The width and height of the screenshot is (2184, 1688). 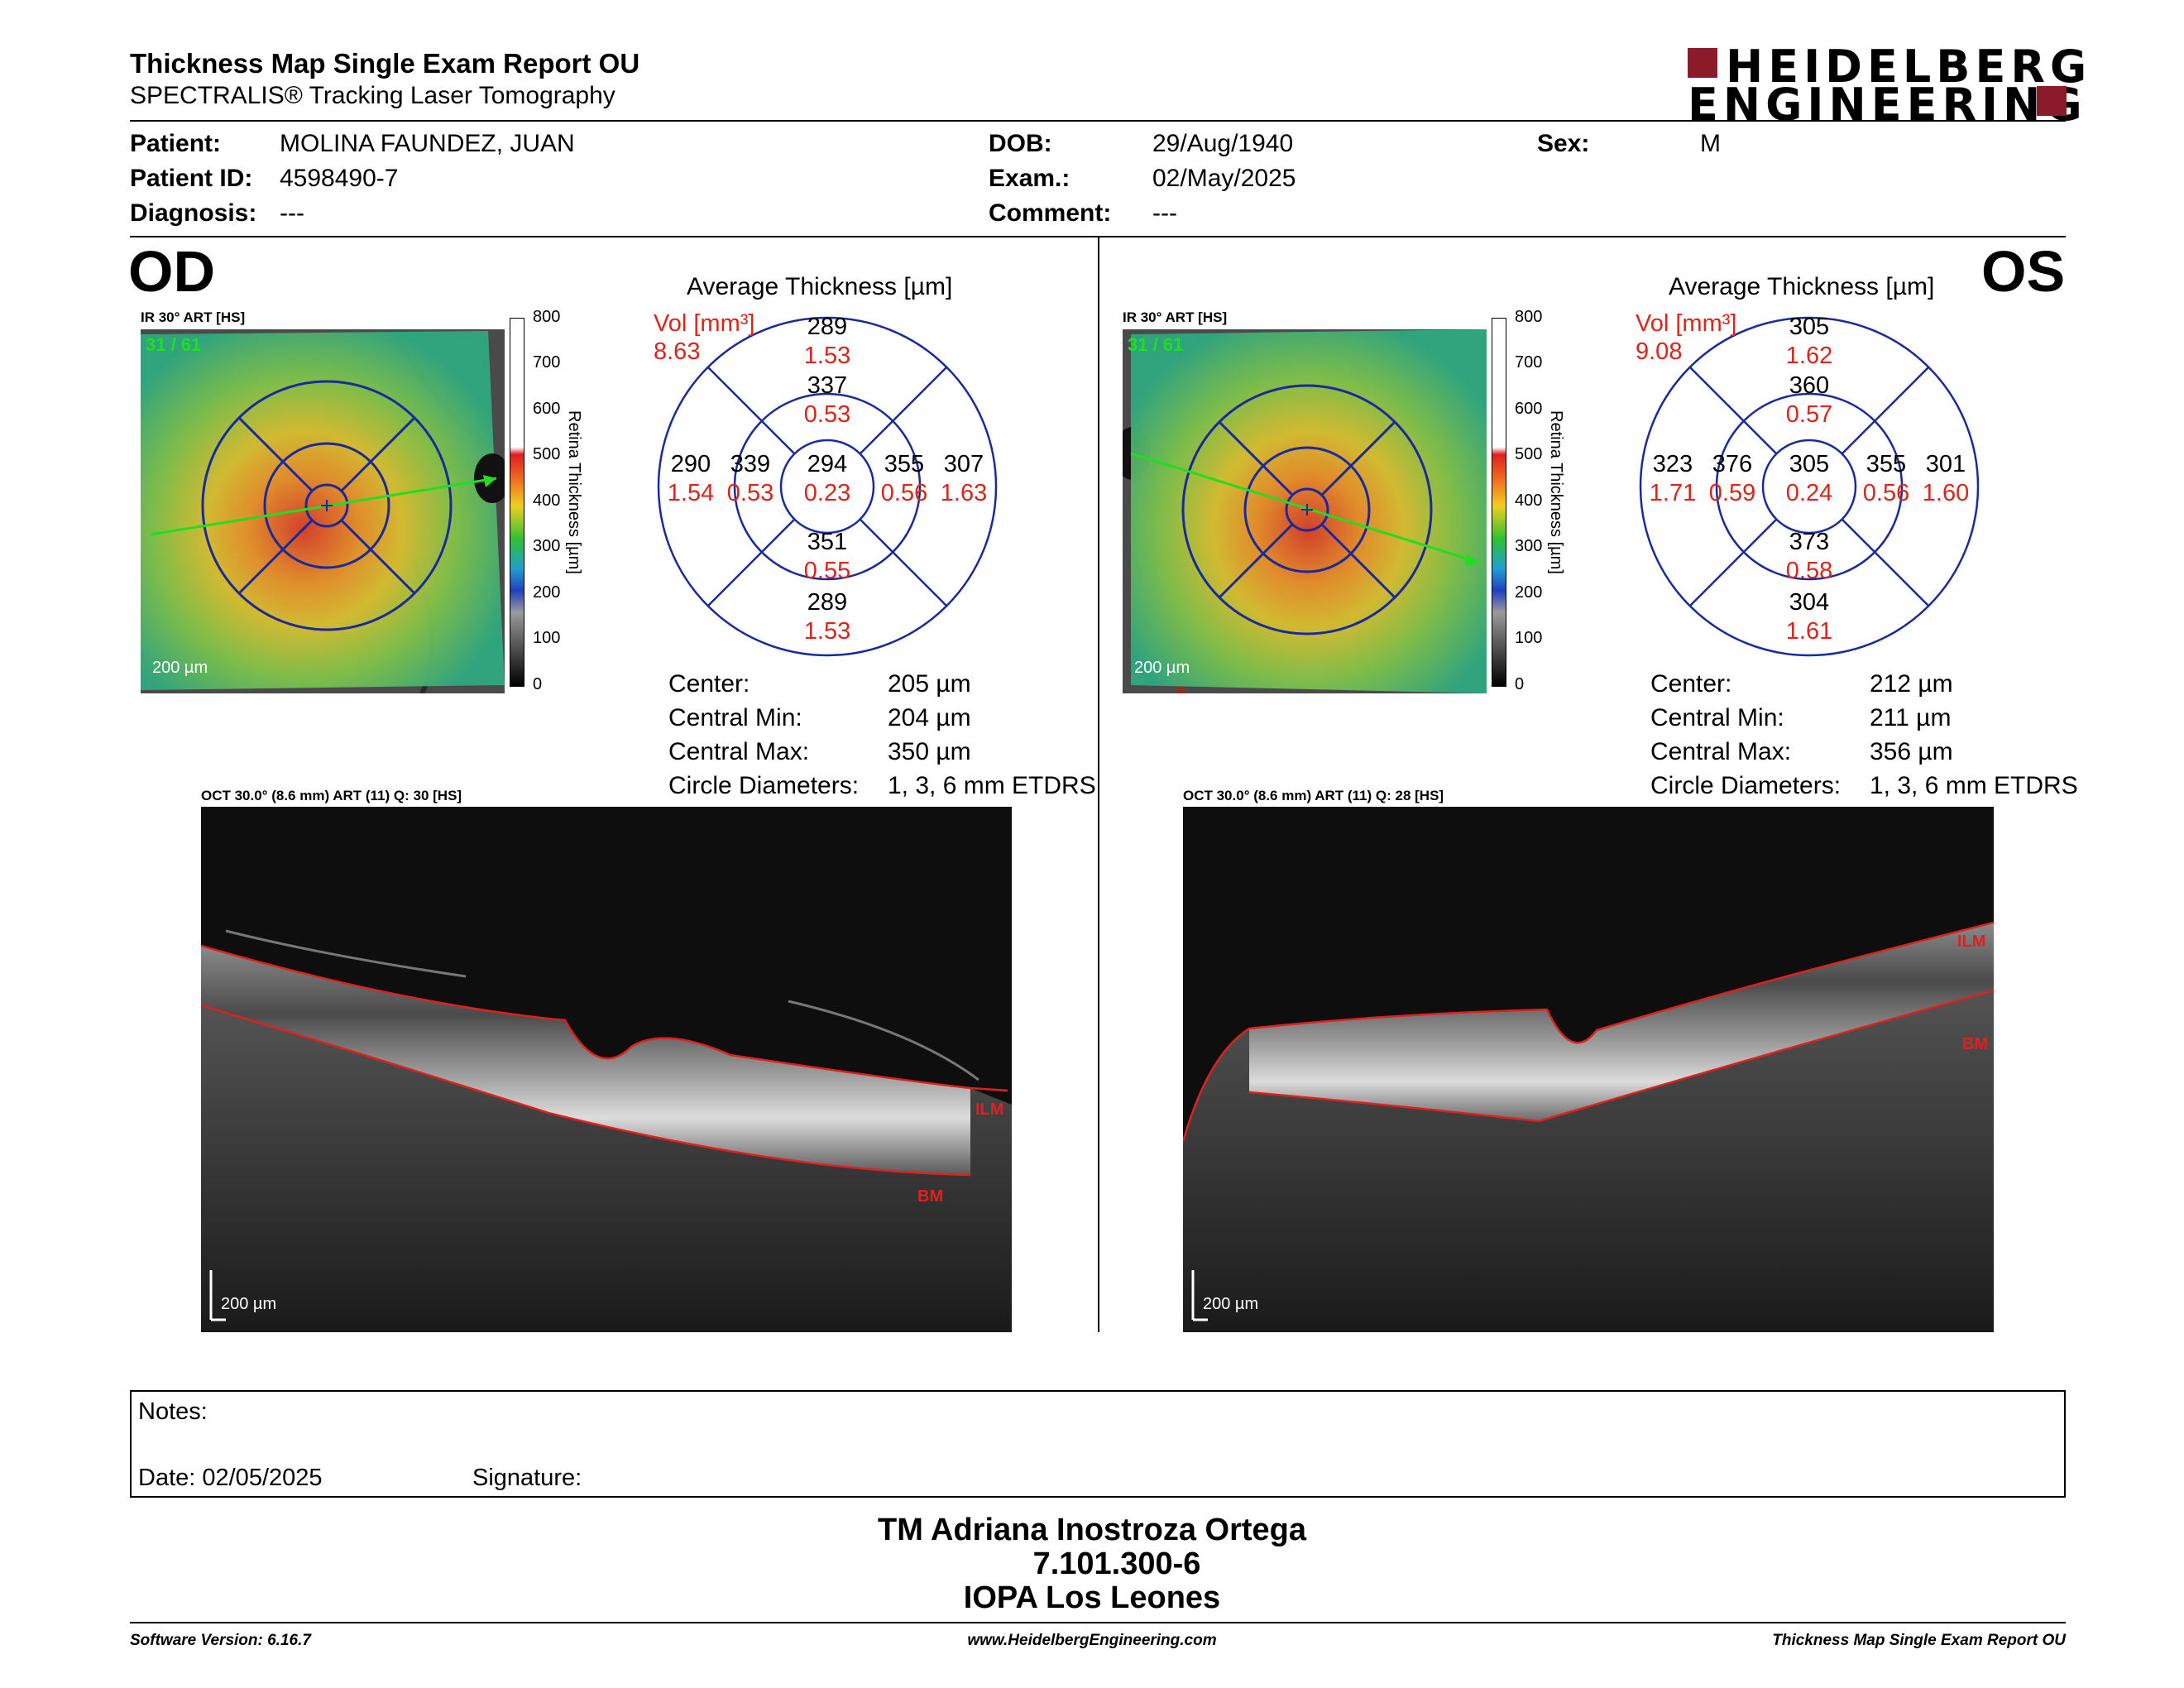 What do you see at coordinates (827, 557) in the screenshot?
I see `od-sector-inner-bottom: 351 0.55` at bounding box center [827, 557].